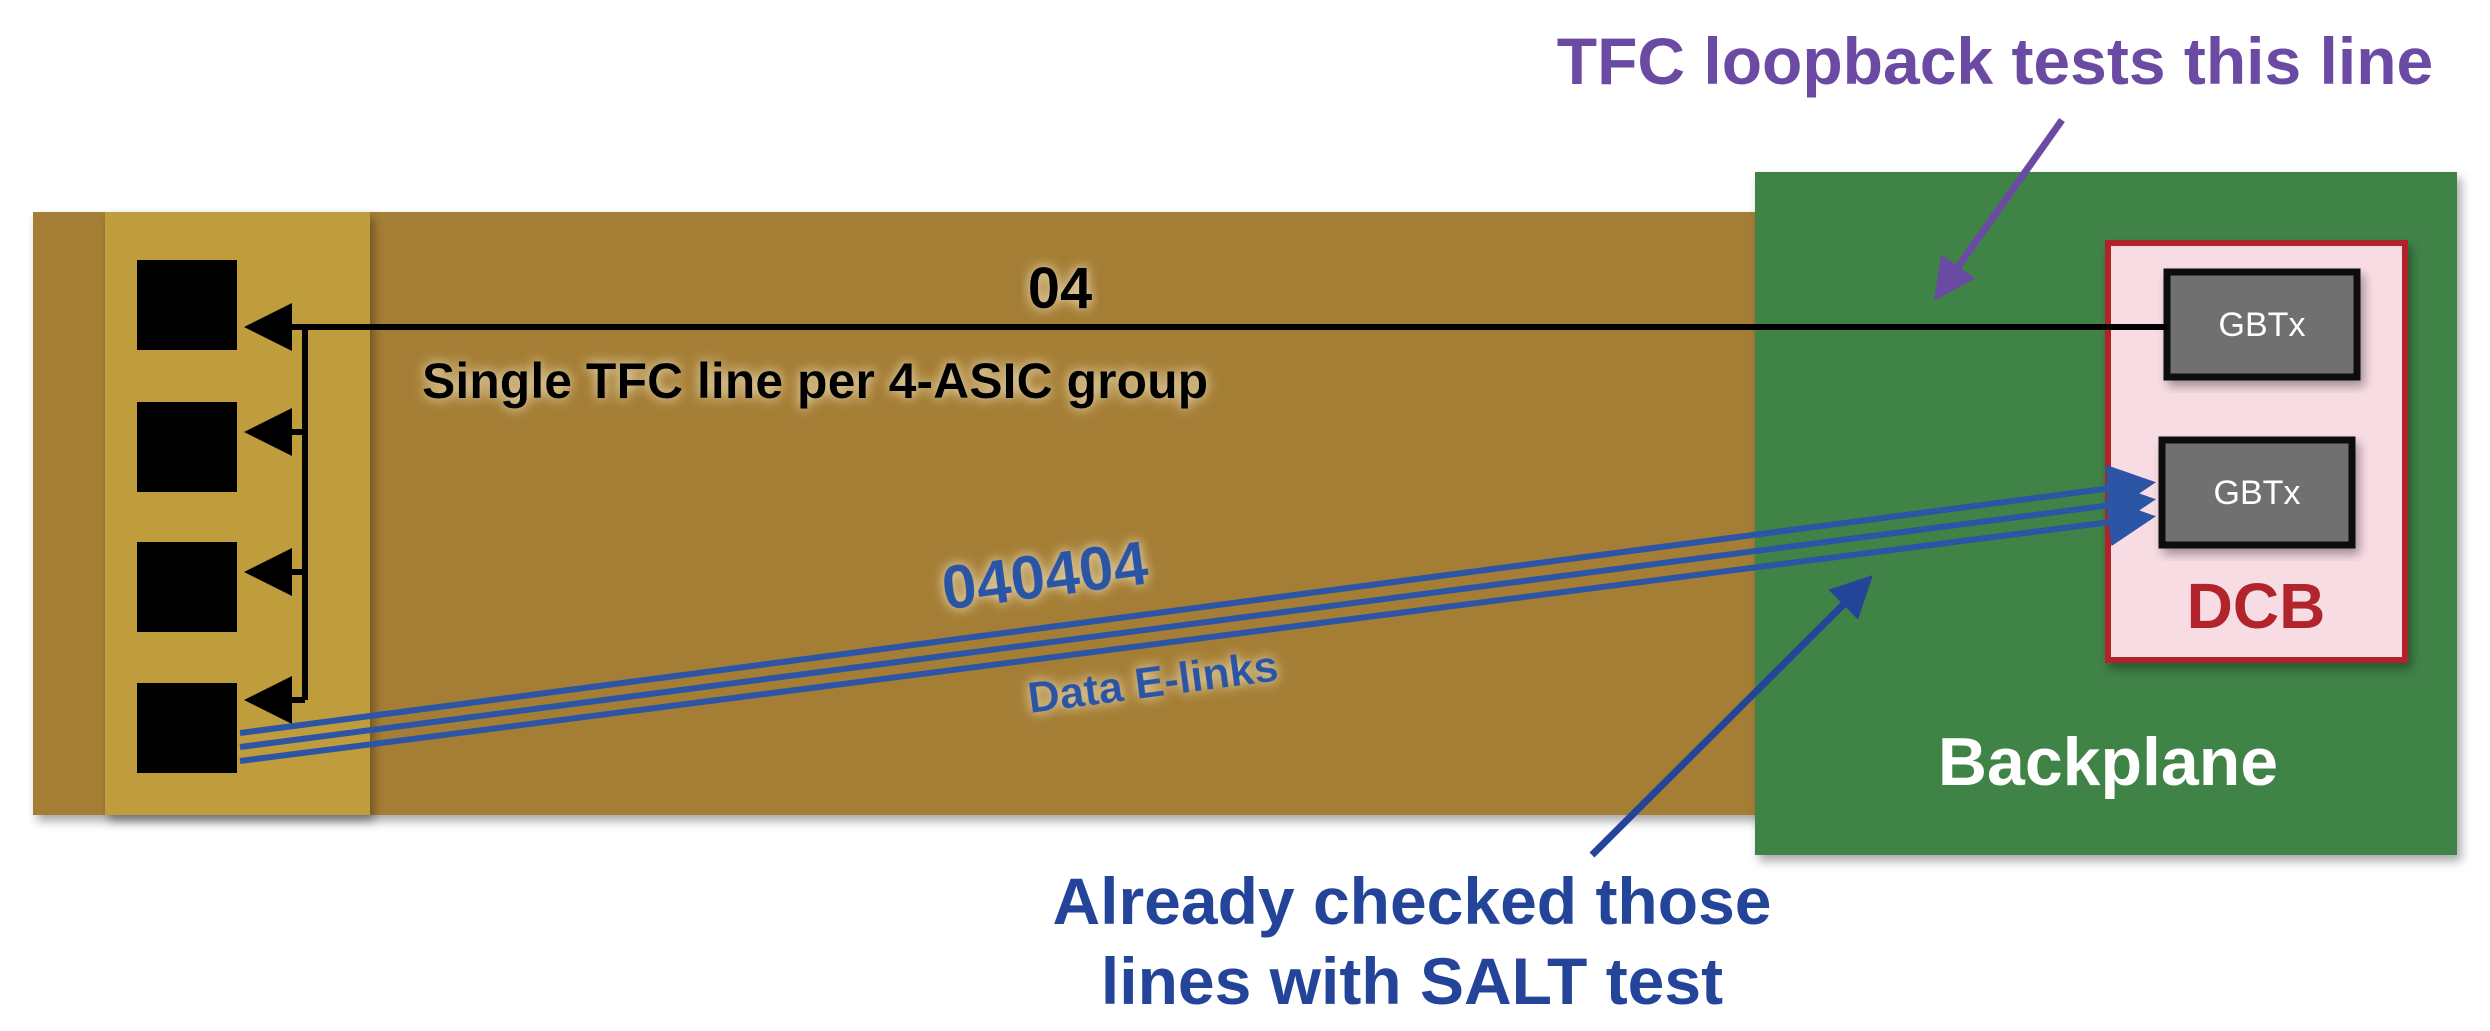 The height and width of the screenshot is (1031, 2490). Describe the element at coordinates (1412, 981) in the screenshot. I see `salt-annotation-line2: lines with SALT test` at that location.